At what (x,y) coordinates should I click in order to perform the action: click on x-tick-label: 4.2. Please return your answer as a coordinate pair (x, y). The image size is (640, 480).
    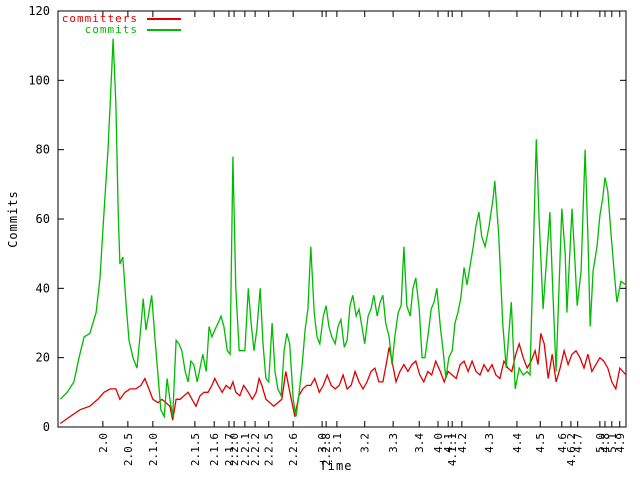
    Looking at the image, I should click on (462, 443).